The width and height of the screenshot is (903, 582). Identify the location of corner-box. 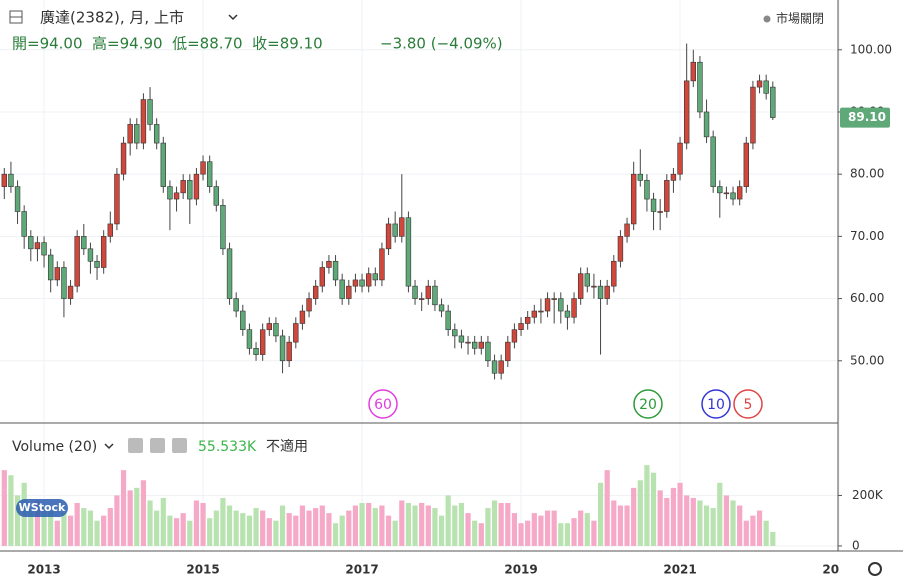
(871, 567).